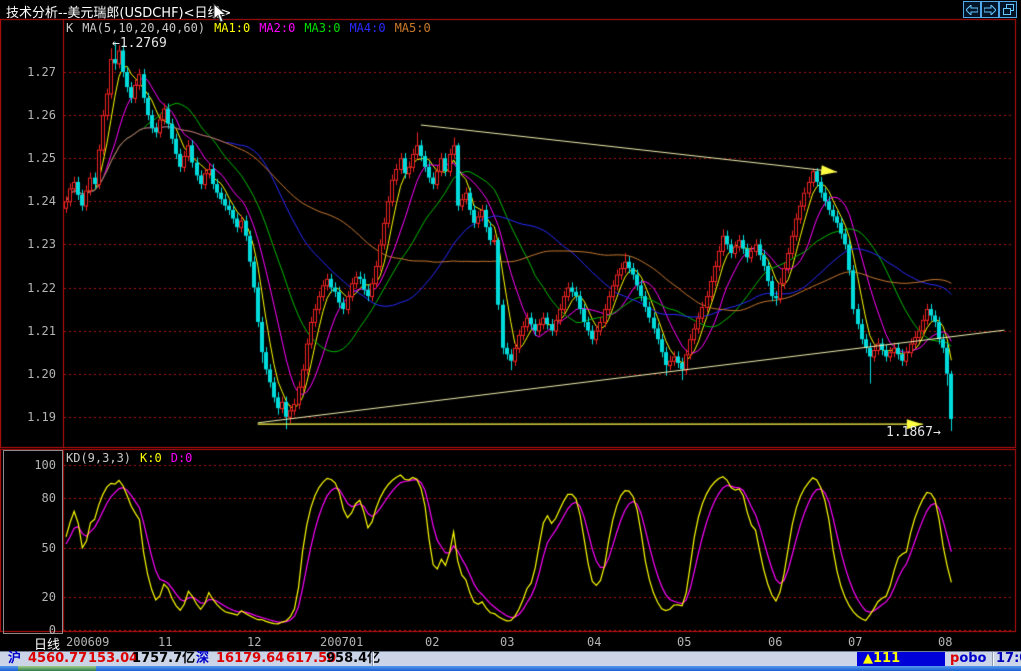 This screenshot has width=1021, height=671. Describe the element at coordinates (913, 432) in the screenshot. I see `trough-annotation: 1.1867→` at that location.